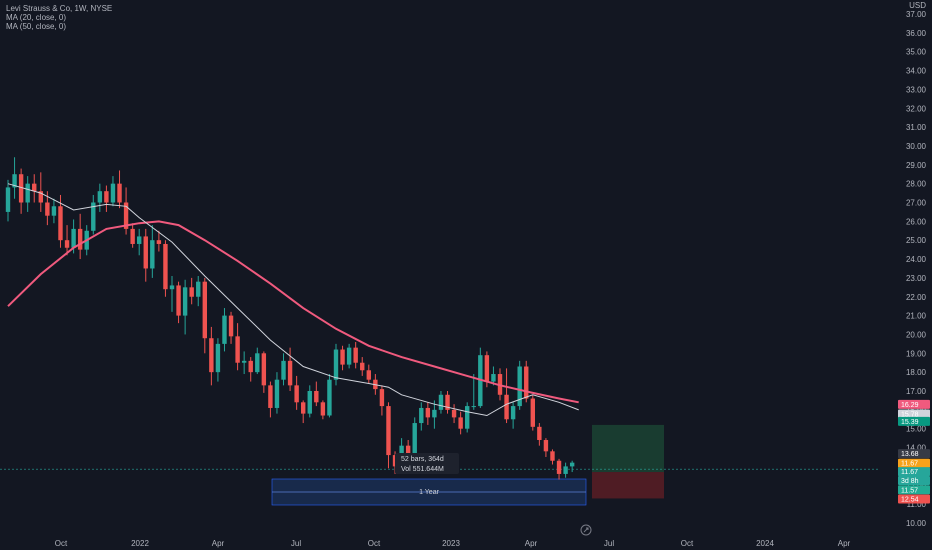  Describe the element at coordinates (916, 259) in the screenshot. I see `price-tick-label: 24.00` at that location.